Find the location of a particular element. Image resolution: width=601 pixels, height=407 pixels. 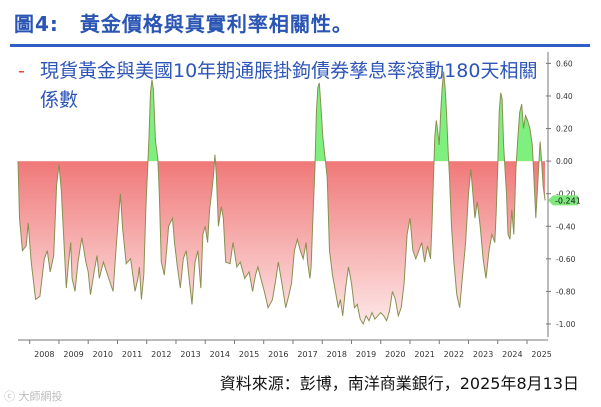

x-tick-label: 2022 is located at coordinates (454, 354).